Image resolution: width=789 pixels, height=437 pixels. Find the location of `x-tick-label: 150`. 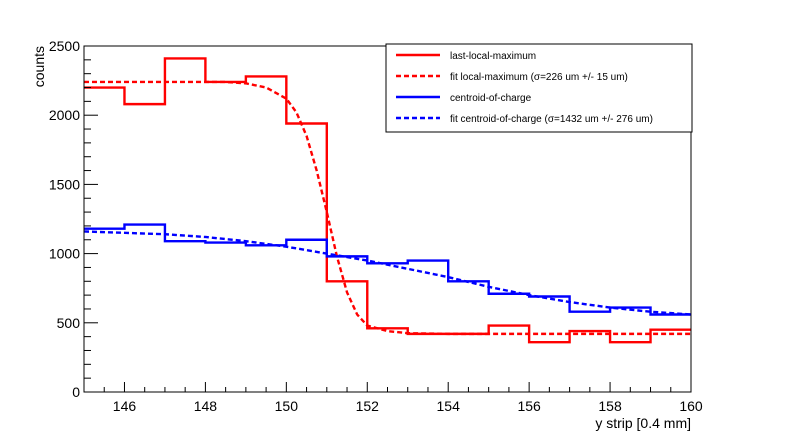

x-tick-label: 150 is located at coordinates (287, 406).